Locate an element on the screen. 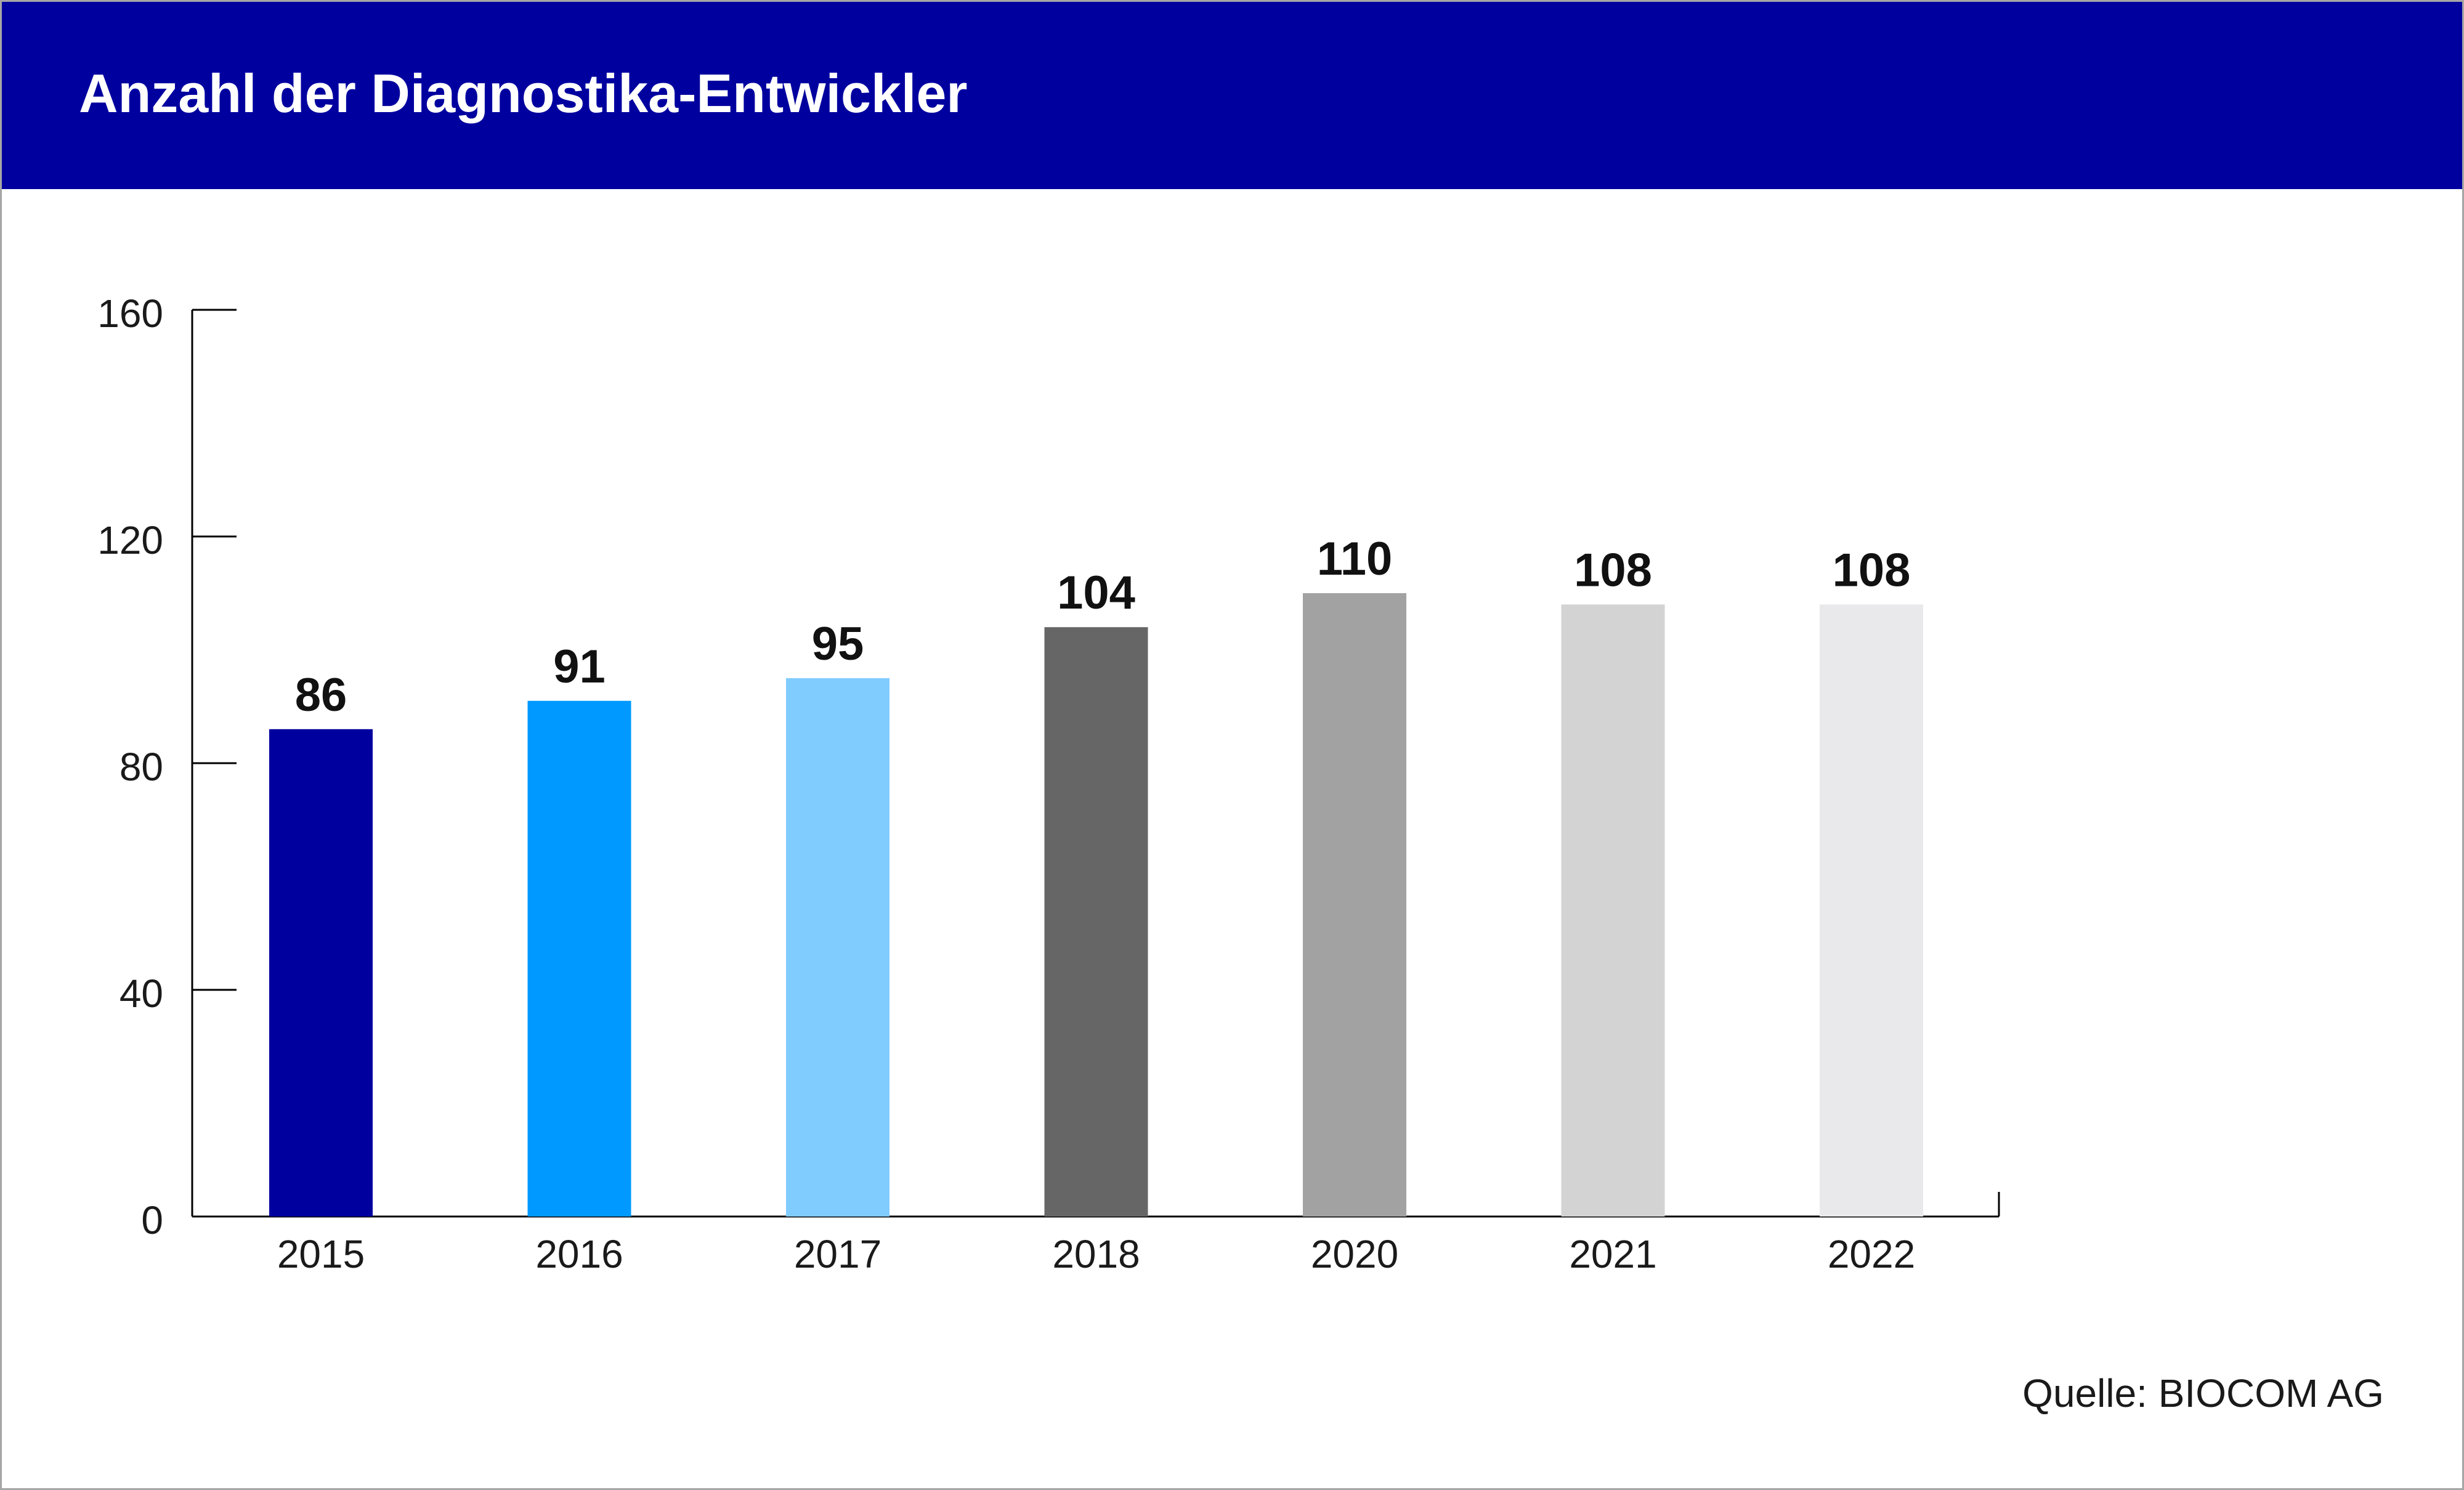  data-label: 91 is located at coordinates (579, 667).